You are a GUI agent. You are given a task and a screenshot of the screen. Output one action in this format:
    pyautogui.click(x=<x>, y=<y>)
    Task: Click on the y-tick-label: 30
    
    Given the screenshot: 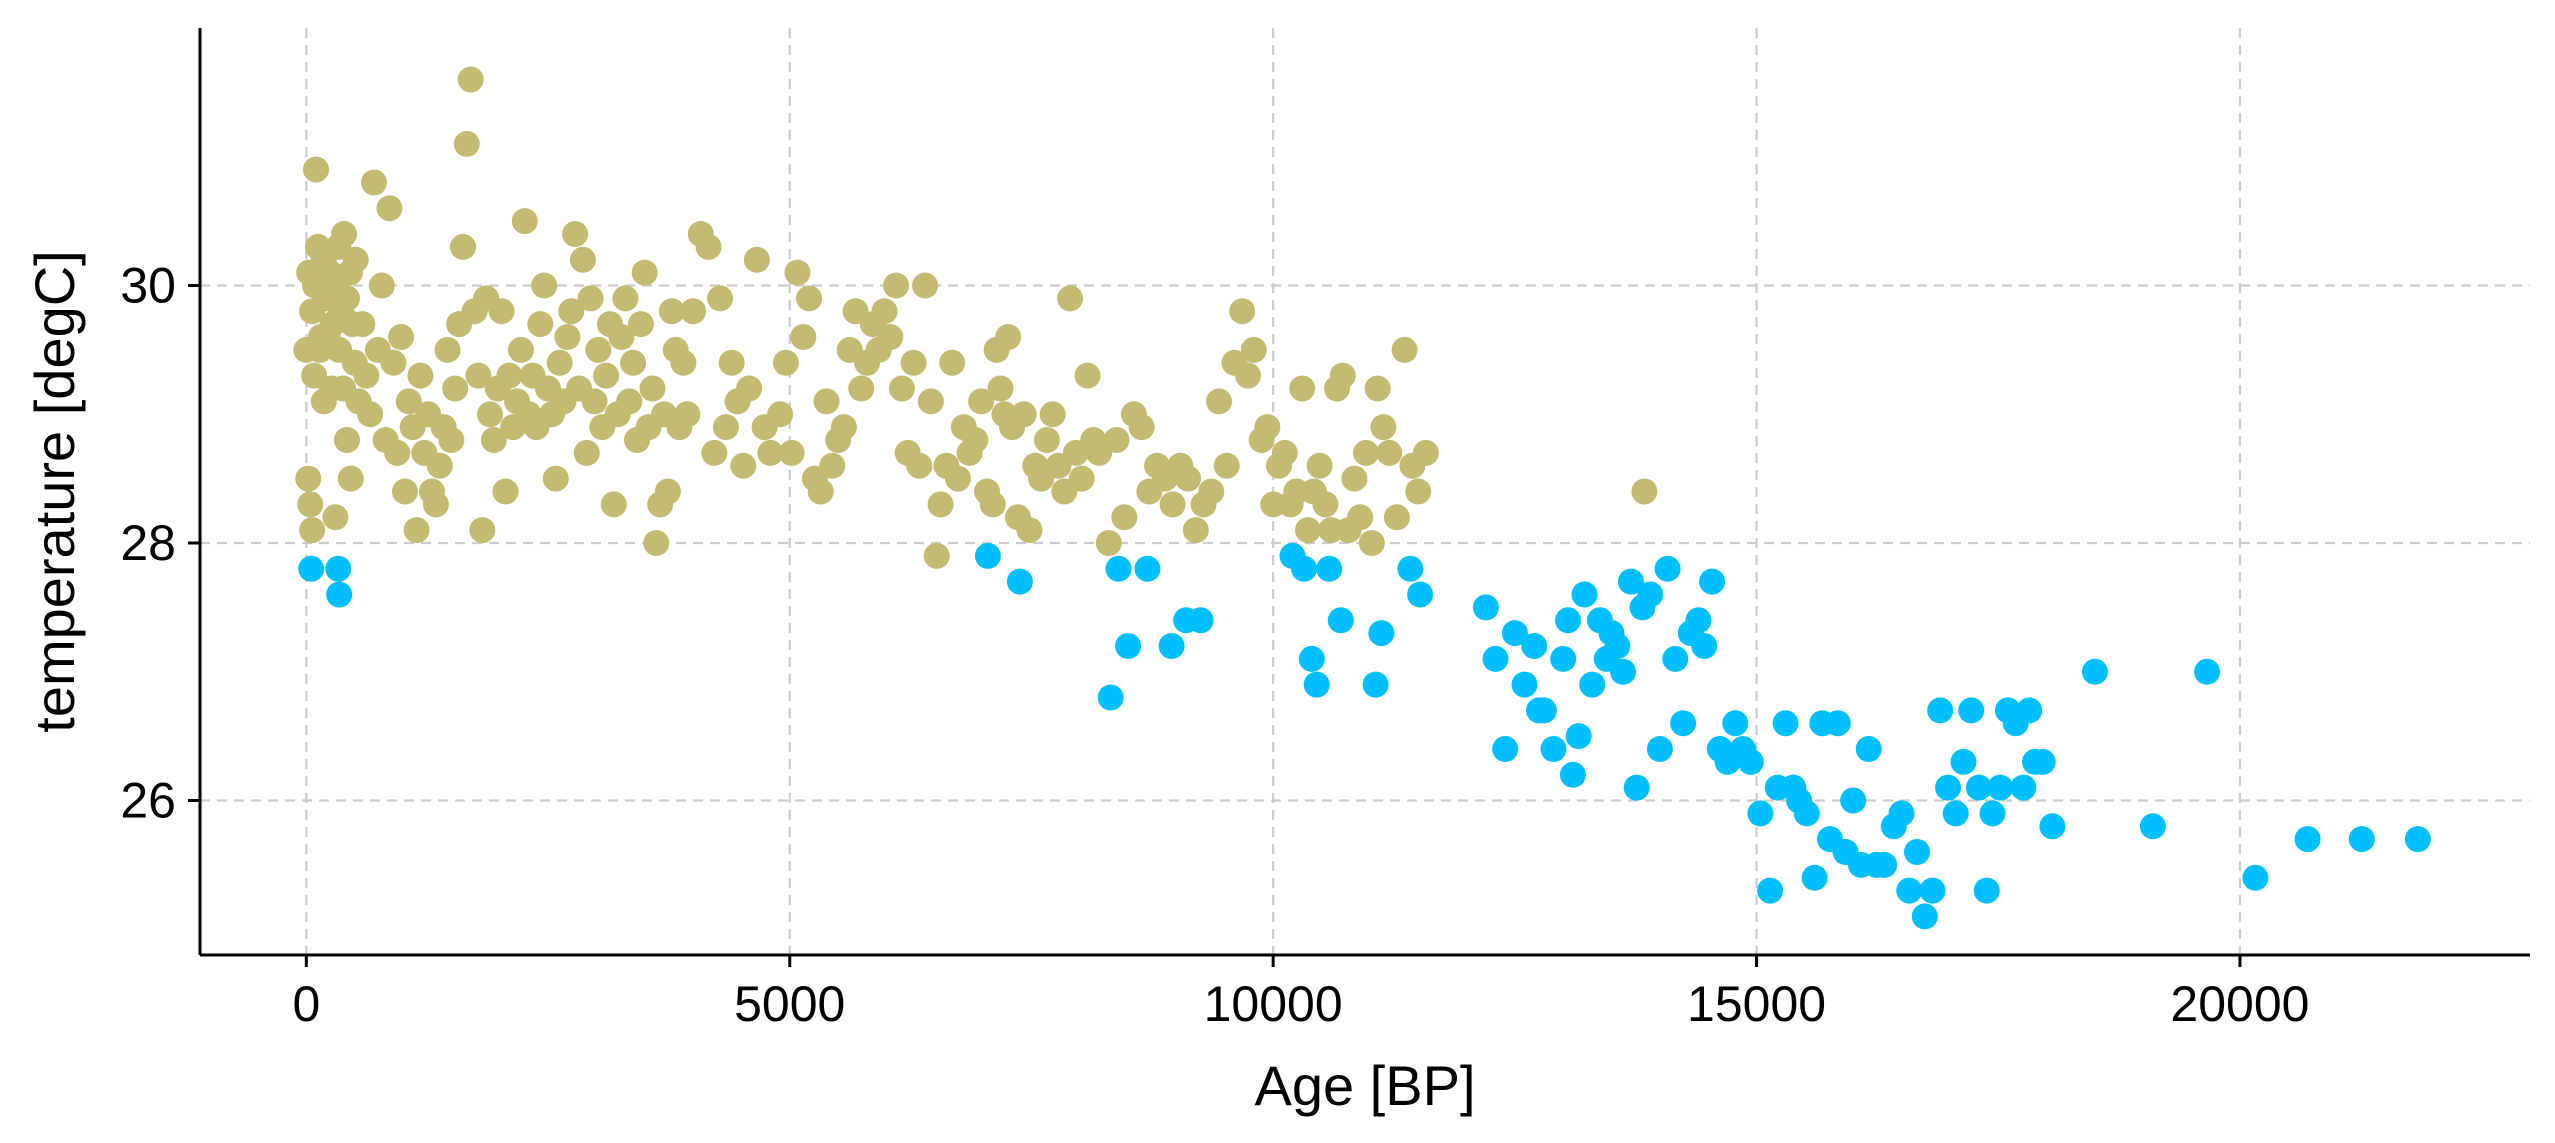 What is the action you would take?
    pyautogui.click(x=148, y=286)
    